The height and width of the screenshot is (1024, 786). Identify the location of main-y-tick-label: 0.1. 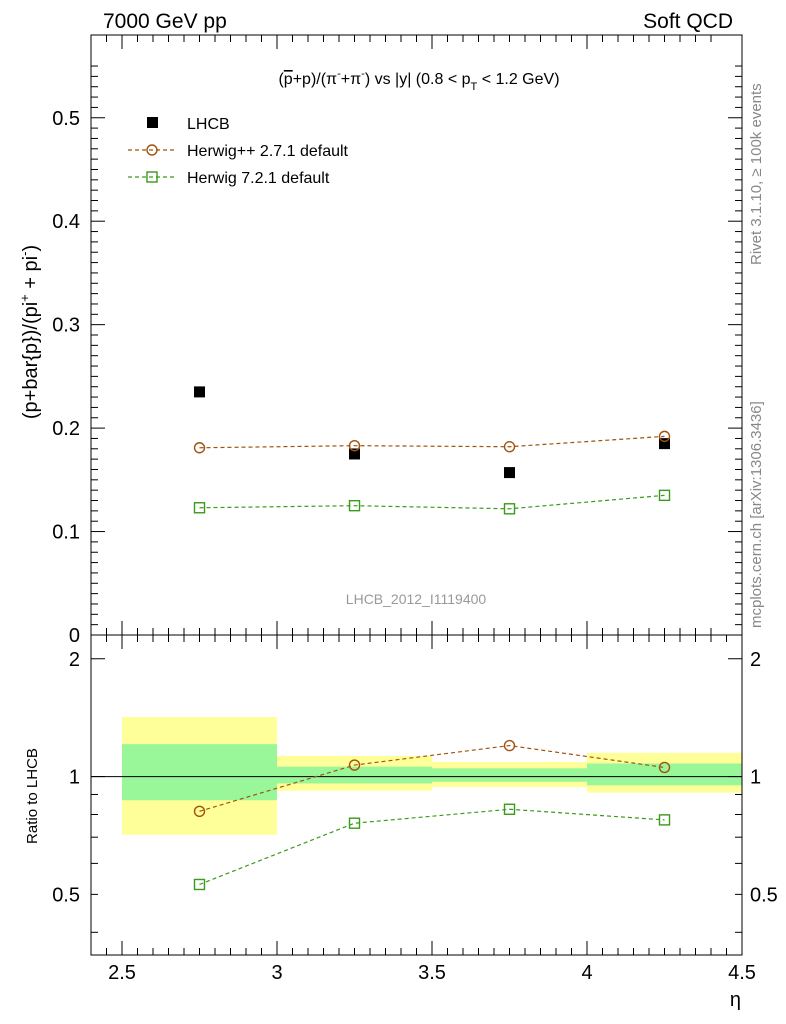
(66, 533).